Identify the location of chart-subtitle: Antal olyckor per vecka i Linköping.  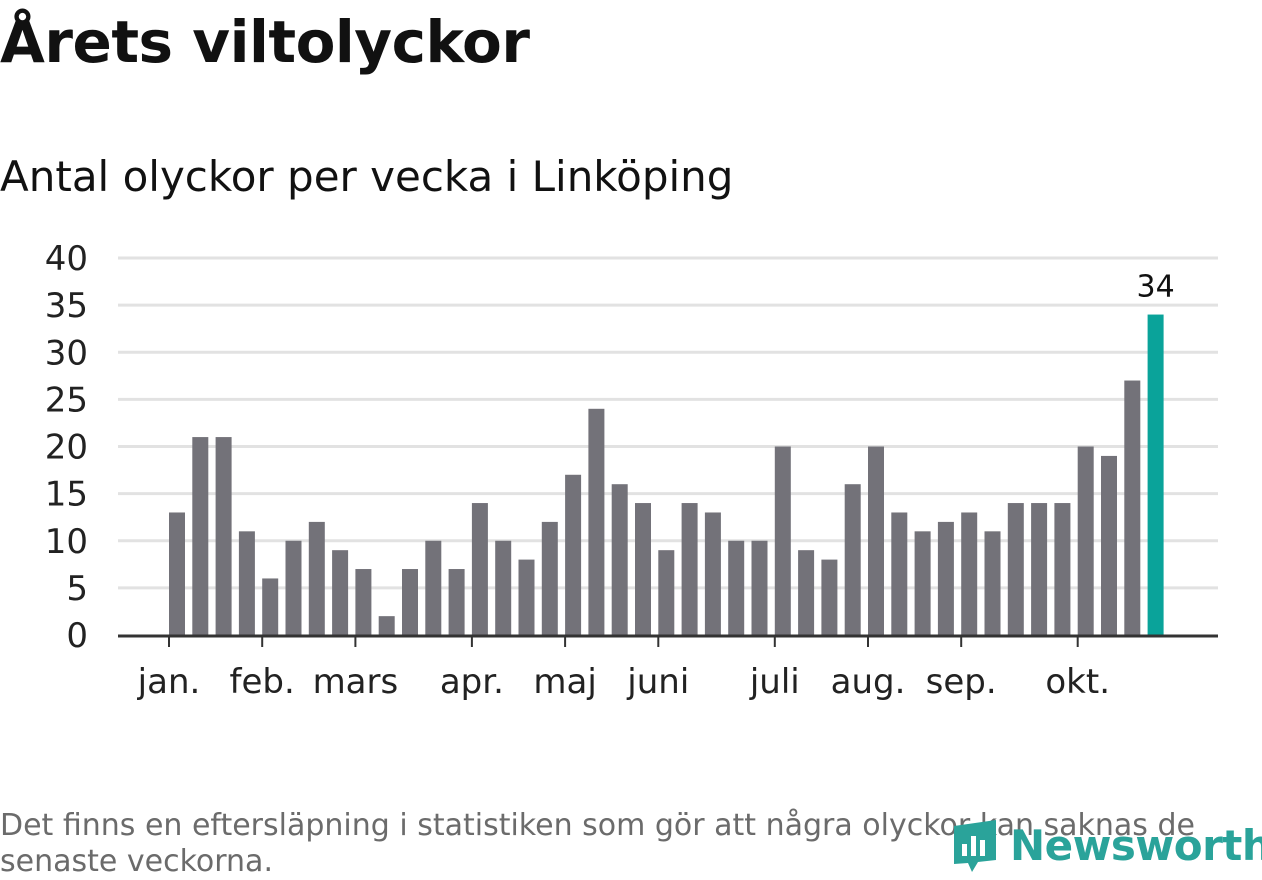
(367, 176).